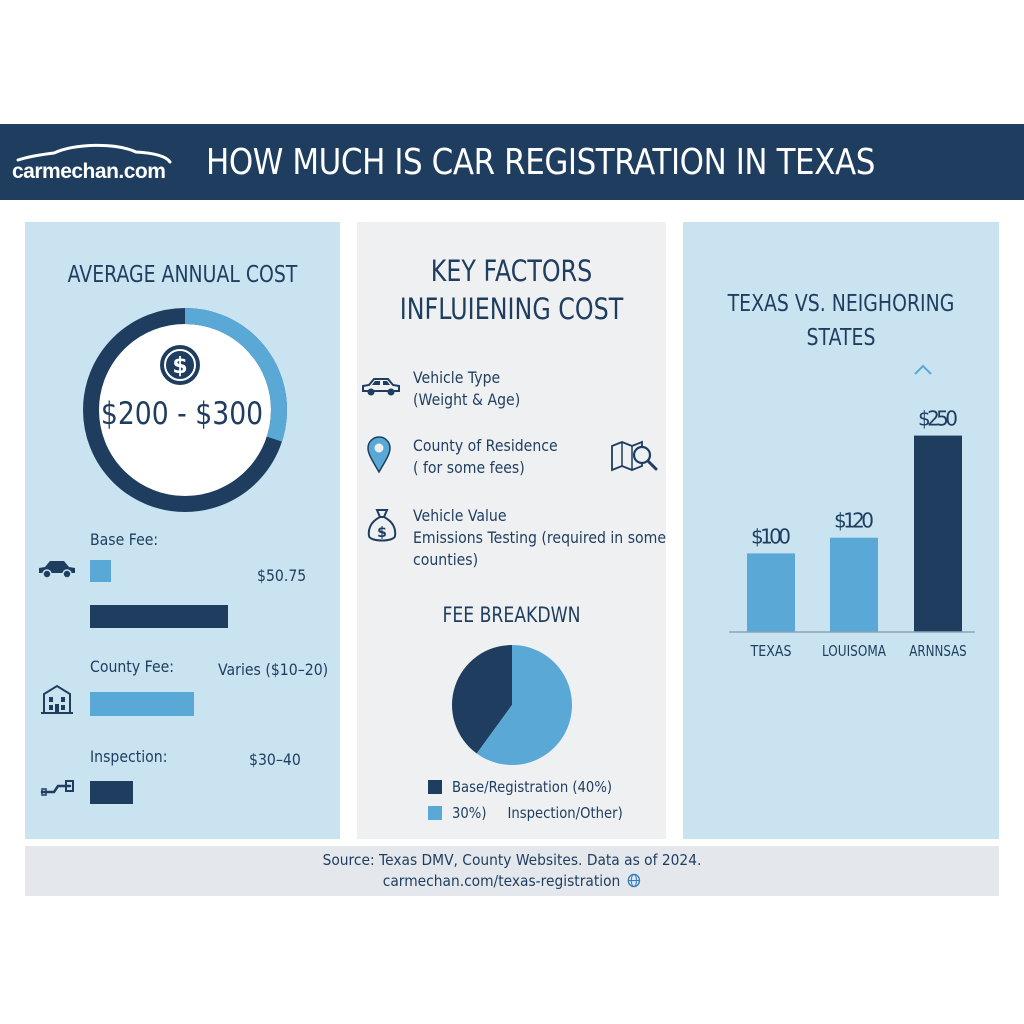 The width and height of the screenshot is (1024, 1024). Describe the element at coordinates (485, 445) in the screenshot. I see `factor-county-line1: County of Residence` at that location.